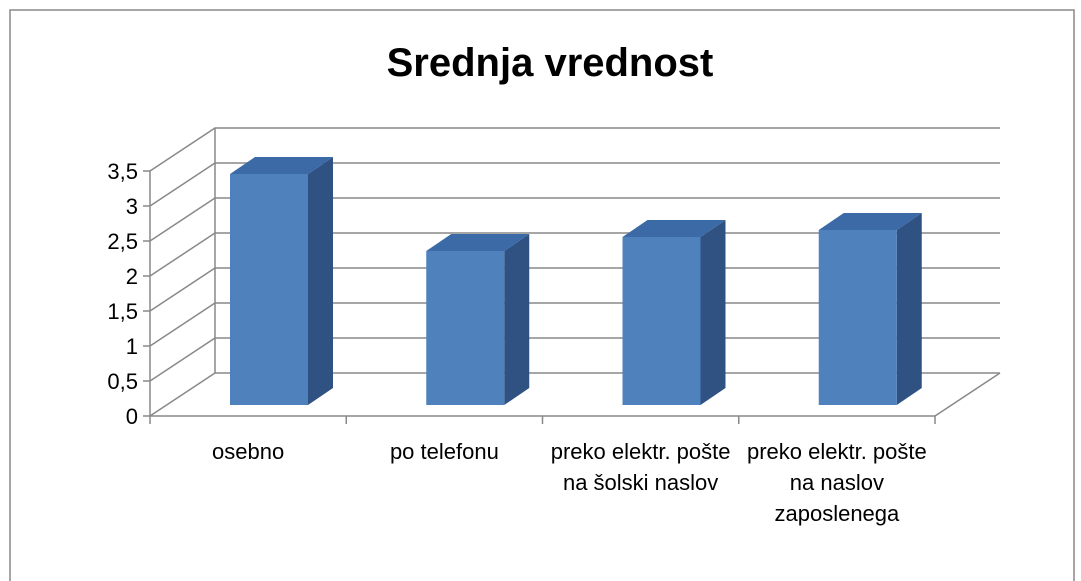  What do you see at coordinates (550, 63) in the screenshot?
I see `chart-title: Srednja vrednost` at bounding box center [550, 63].